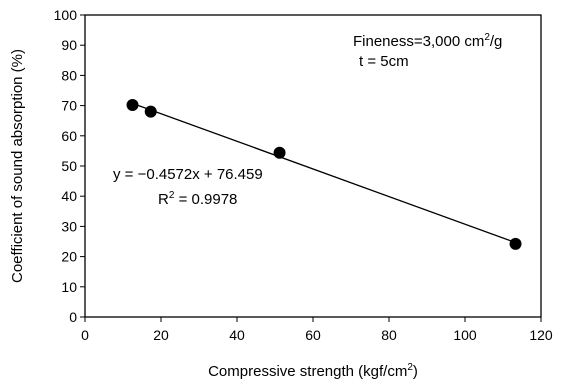 This screenshot has width=564, height=385. Describe the element at coordinates (17, 166) in the screenshot. I see `y-axis-title: Coefficient of sound absorption (%)` at that location.